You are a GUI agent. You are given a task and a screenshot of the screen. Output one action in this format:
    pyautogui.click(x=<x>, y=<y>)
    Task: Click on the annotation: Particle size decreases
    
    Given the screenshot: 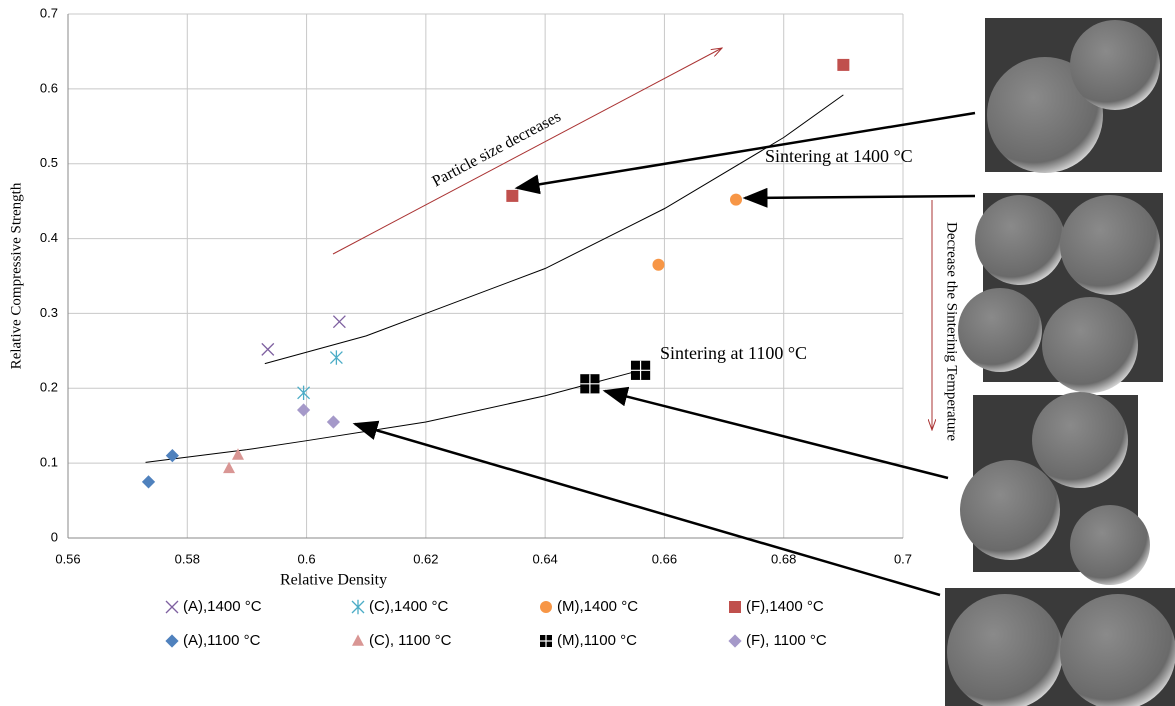 What is the action you would take?
    pyautogui.click(x=496, y=149)
    